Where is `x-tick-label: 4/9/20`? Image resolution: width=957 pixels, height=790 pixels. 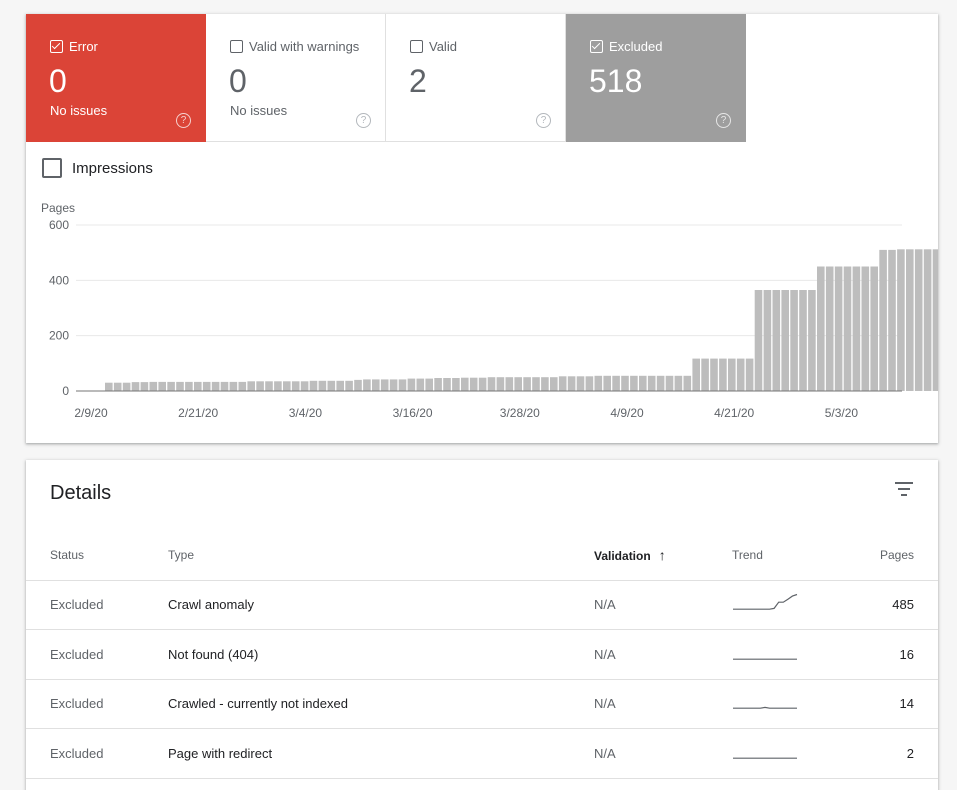 x-tick-label: 4/9/20 is located at coordinates (627, 413).